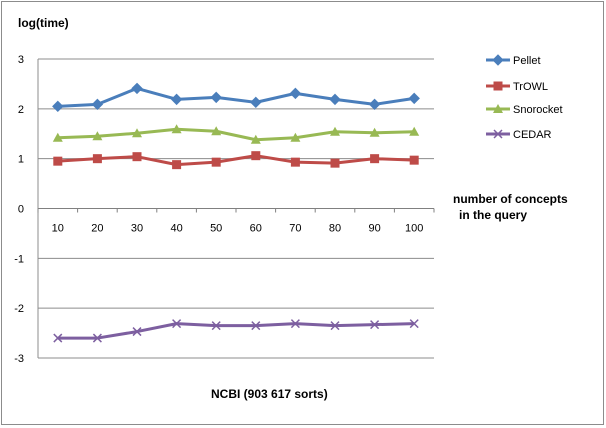 This screenshot has width=606, height=428. Describe the element at coordinates (493, 215) in the screenshot. I see `x-annotation-line2: in the query` at that location.